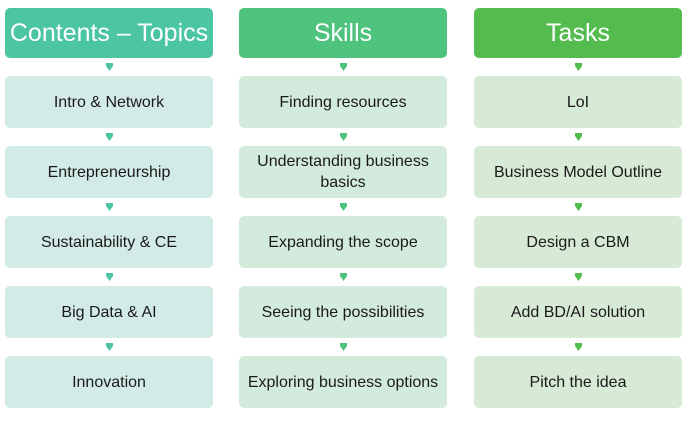 The width and height of the screenshot is (700, 431). Describe the element at coordinates (343, 242) in the screenshot. I see `list-item: Expanding the scope` at that location.